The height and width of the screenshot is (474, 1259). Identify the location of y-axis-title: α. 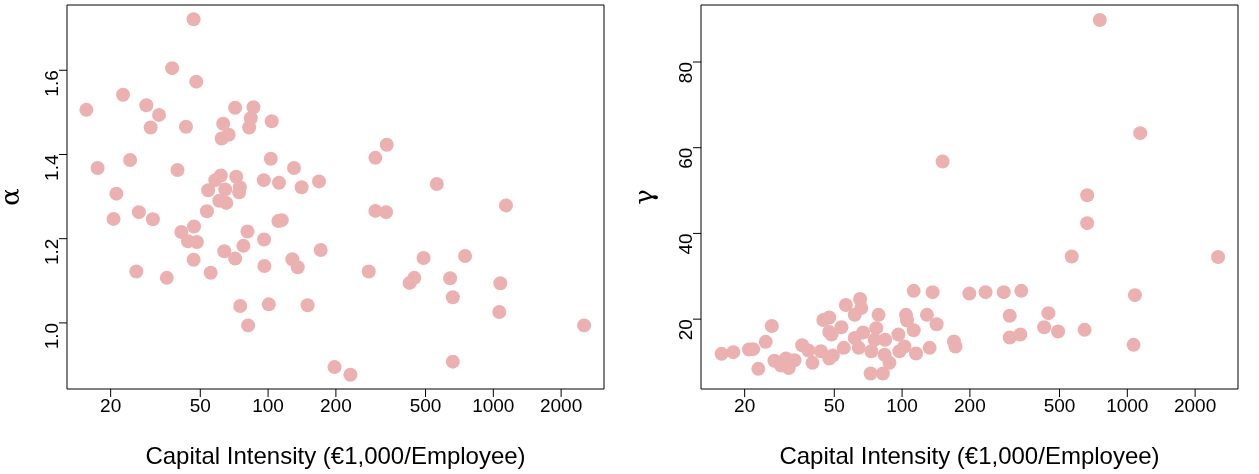
(13, 197).